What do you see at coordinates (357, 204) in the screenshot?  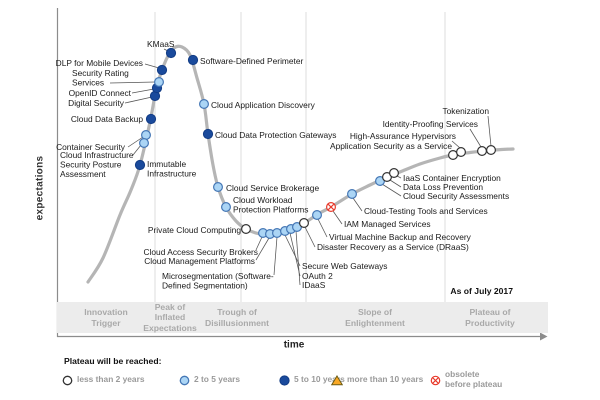 I see `leader-line-cloud-testing-tools-and-services` at bounding box center [357, 204].